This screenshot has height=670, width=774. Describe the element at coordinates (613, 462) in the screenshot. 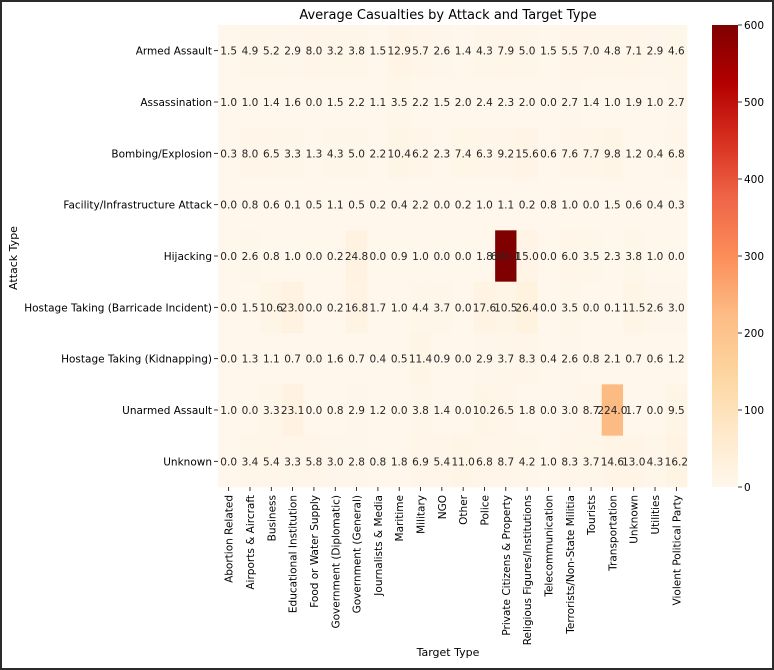

I see `cell-value-label: 14.6` at that location.